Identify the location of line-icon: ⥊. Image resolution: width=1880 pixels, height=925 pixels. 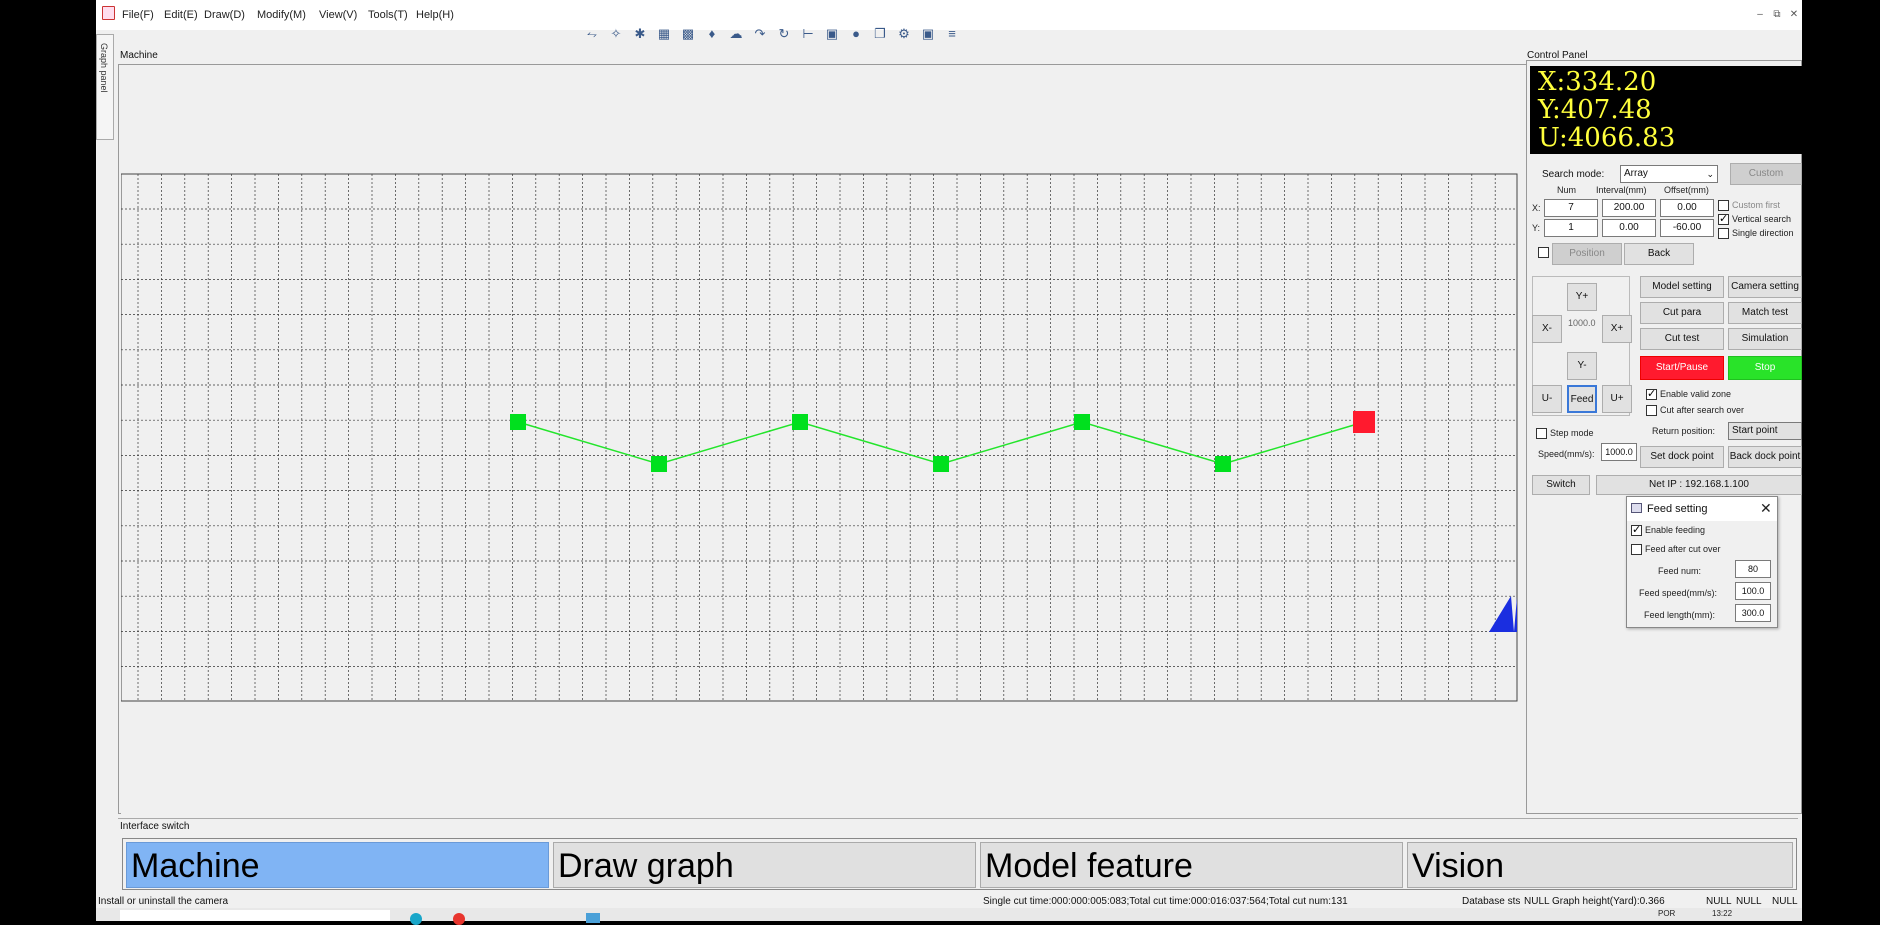
(592, 33).